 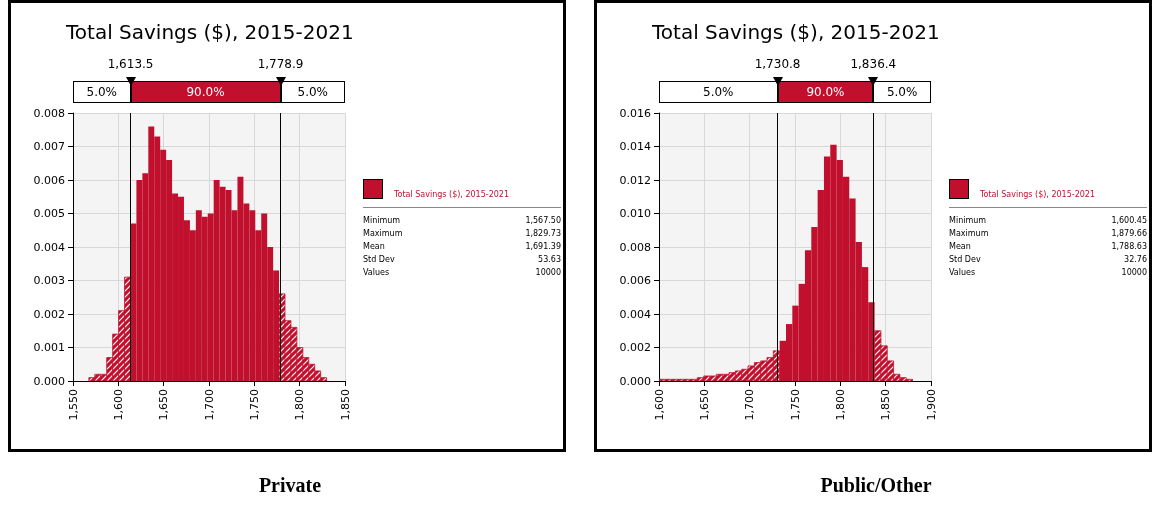 What do you see at coordinates (873, 64) in the screenshot?
I see `ref-line-label: 1,836.4` at bounding box center [873, 64].